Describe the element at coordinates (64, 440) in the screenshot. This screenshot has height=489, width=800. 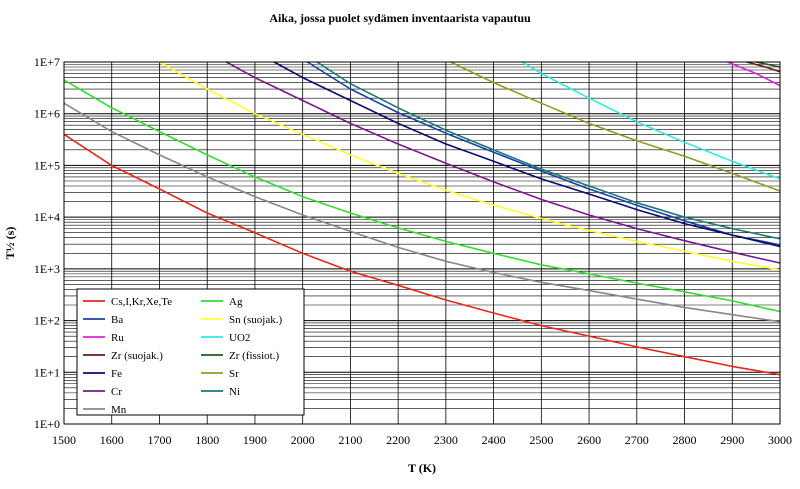
I see `x-tick-label: 1500` at that location.